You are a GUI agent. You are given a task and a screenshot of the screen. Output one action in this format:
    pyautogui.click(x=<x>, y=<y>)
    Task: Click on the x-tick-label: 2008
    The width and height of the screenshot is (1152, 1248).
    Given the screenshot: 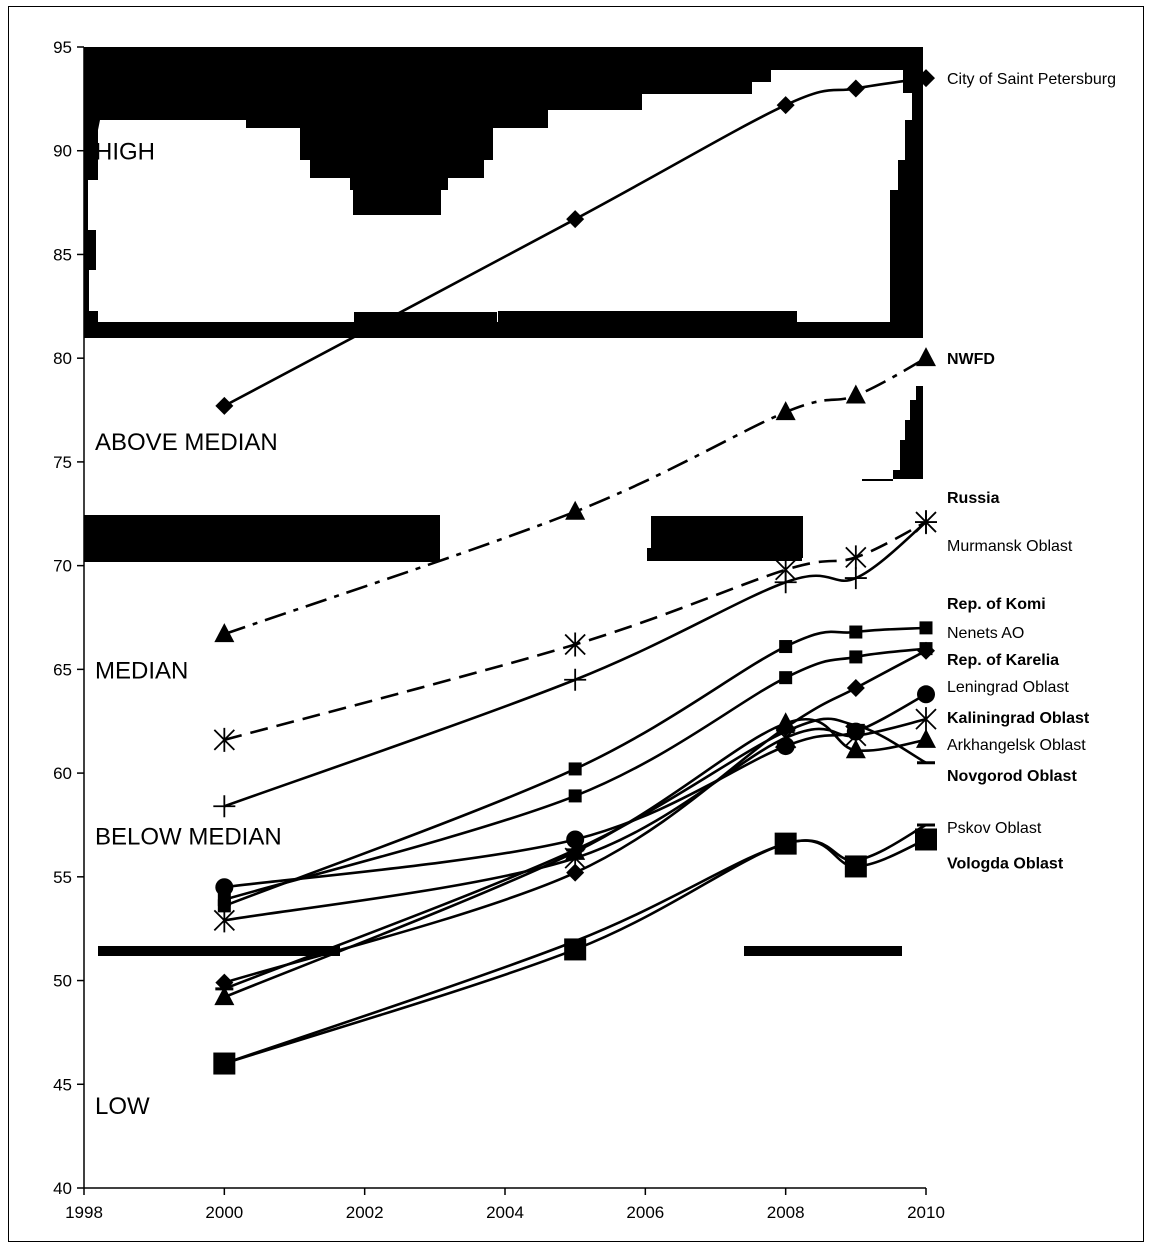 What is the action you would take?
    pyautogui.click(x=786, y=1212)
    